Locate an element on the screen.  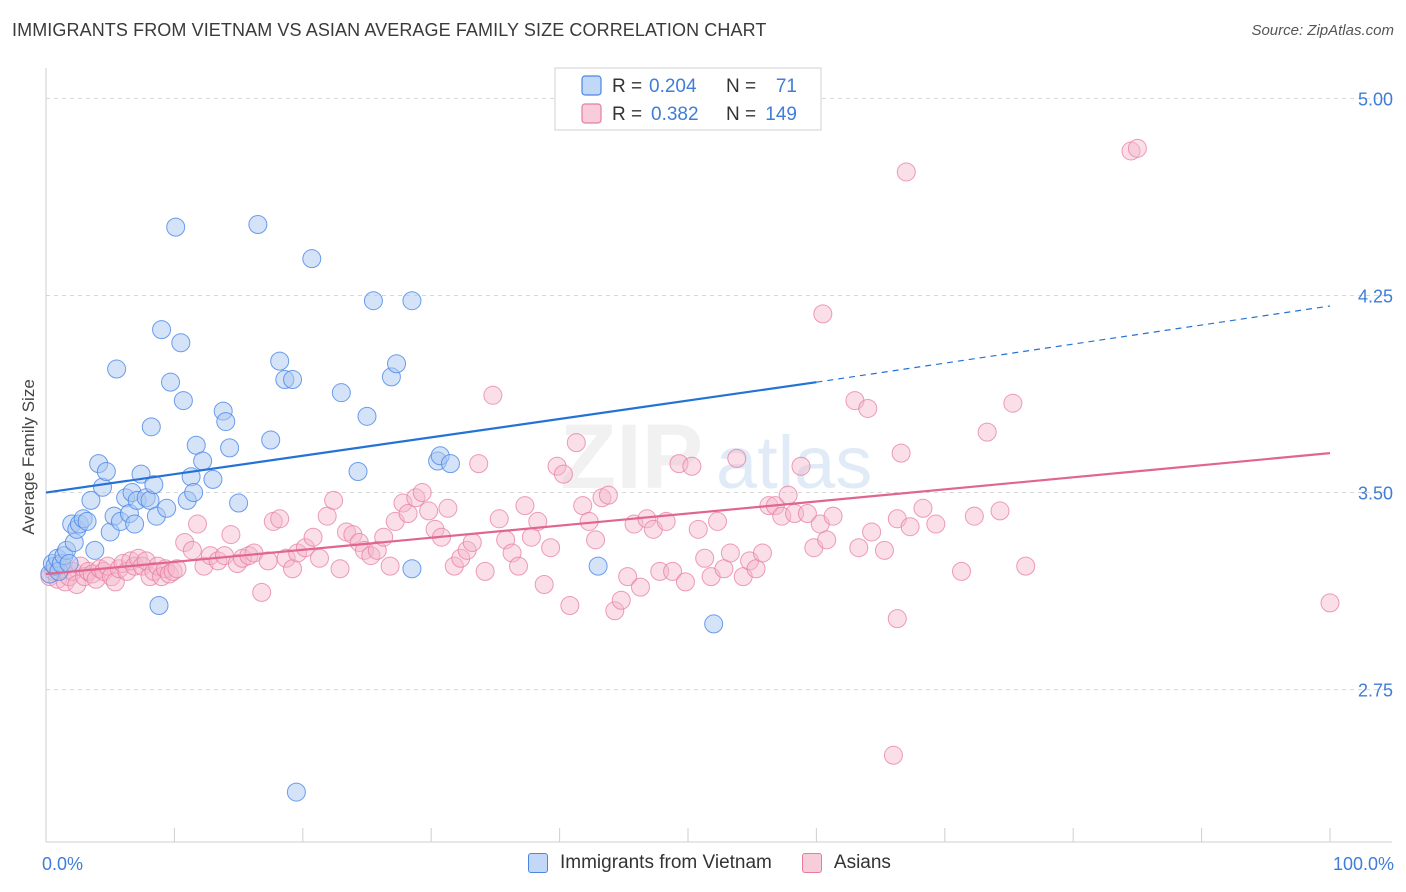
legend-label-asians: Asians is located at coordinates (862, 862).